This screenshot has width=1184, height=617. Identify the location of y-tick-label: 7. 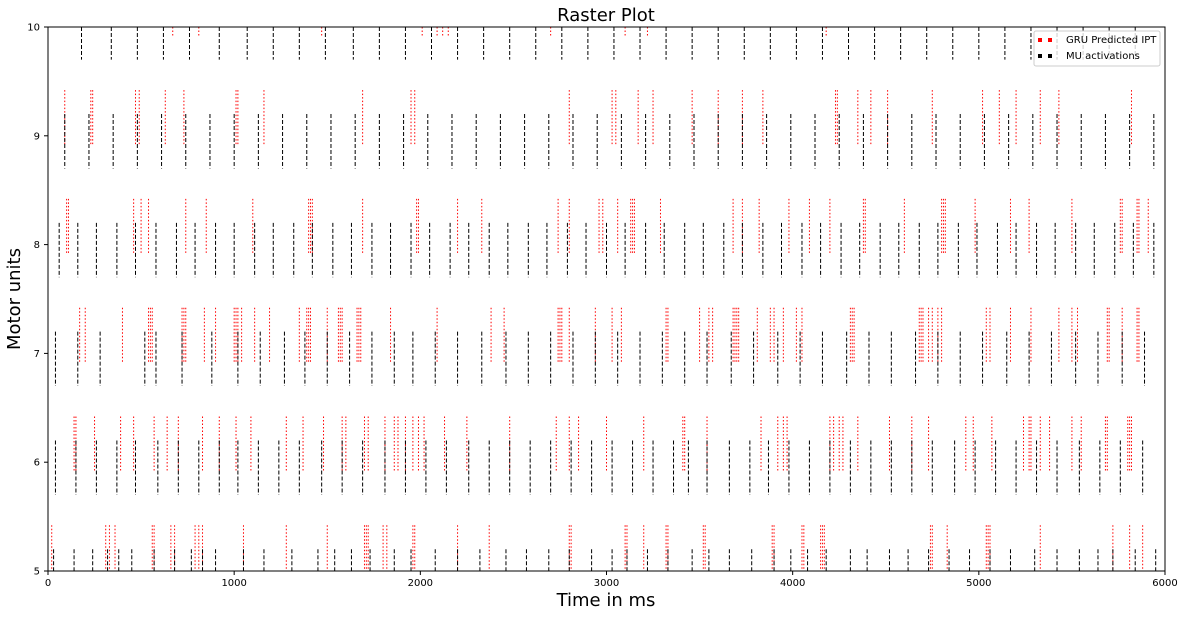
(37, 354).